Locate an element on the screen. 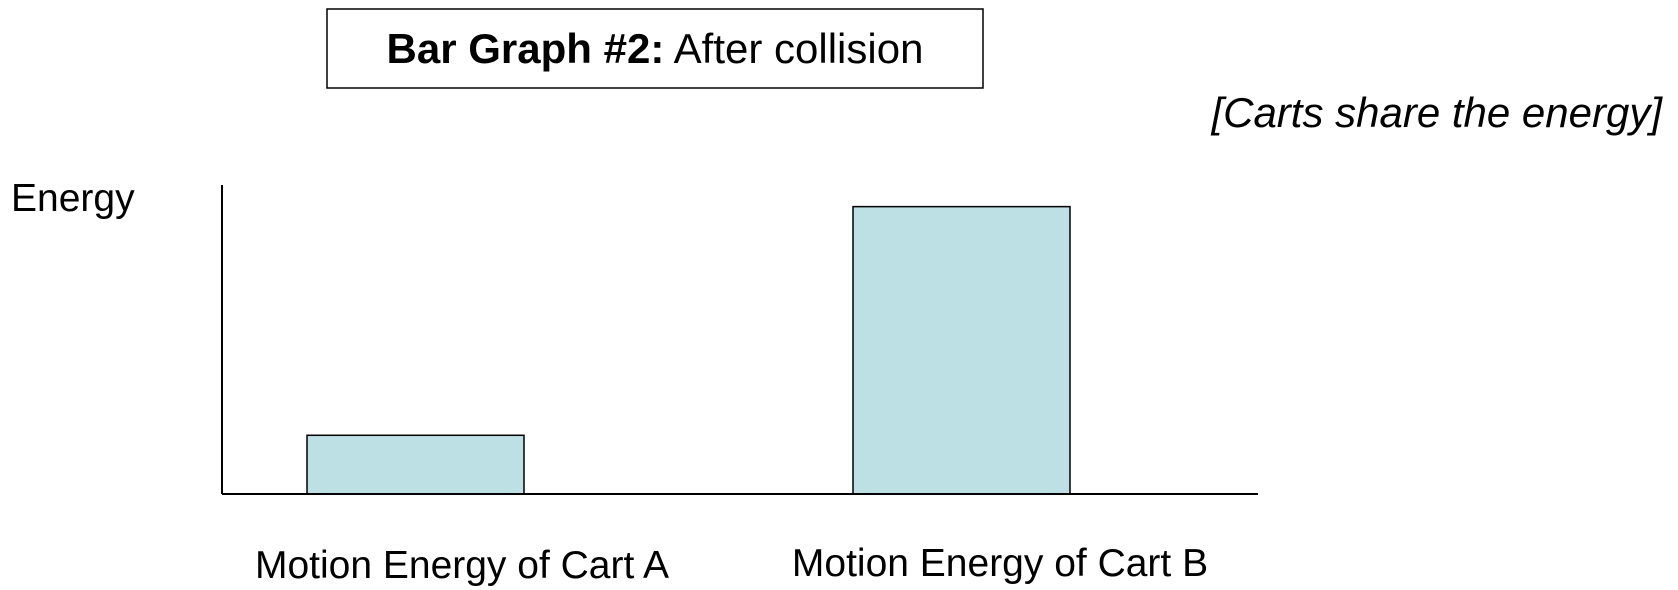 Image resolution: width=1678 pixels, height=590 pixels. x-tick-label: Motion Energy of Cart B is located at coordinates (1000, 563).